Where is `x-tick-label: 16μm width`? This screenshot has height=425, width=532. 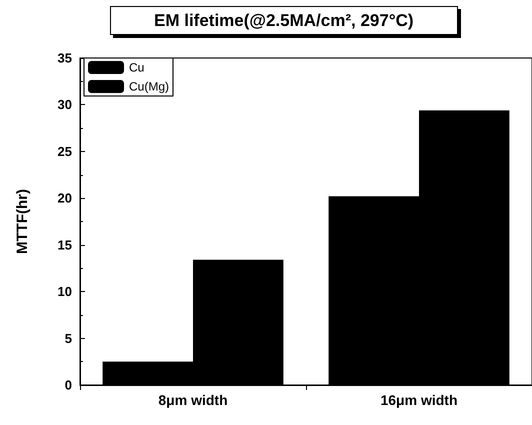 x-tick-label: 16μm width is located at coordinates (419, 400).